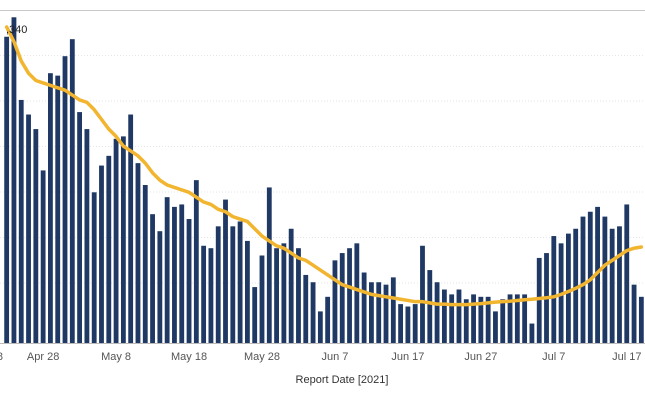 The width and height of the screenshot is (645, 403). I want to click on x-tick-label: May 28, so click(262, 357).